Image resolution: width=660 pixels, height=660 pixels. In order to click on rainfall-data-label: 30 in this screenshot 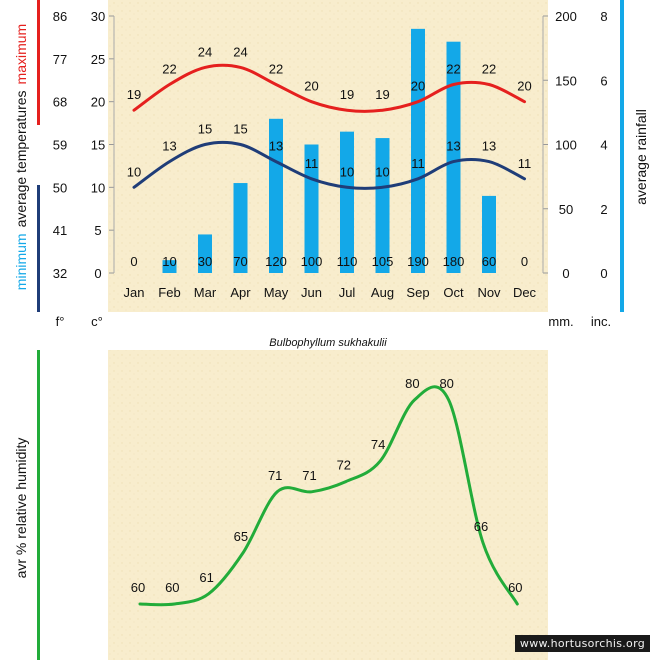, I will do `click(205, 261)`.